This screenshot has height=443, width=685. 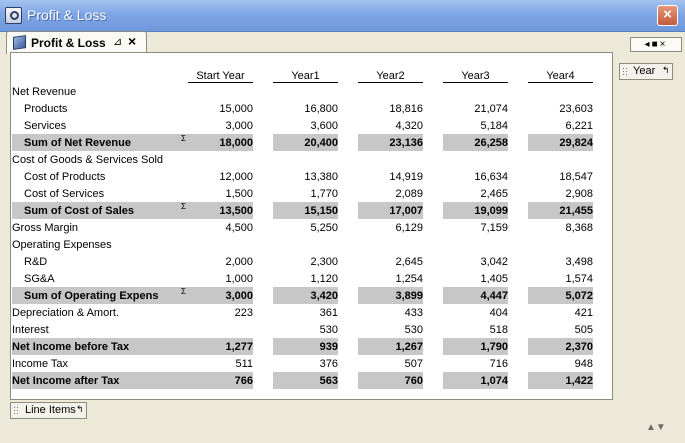 I want to click on value-cell: 3,600, so click(x=324, y=125).